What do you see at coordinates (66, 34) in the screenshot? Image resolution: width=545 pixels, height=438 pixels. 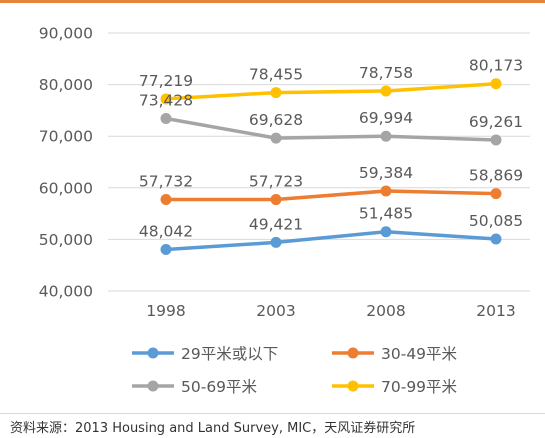 I see `y-tick-label: 90,000` at bounding box center [66, 34].